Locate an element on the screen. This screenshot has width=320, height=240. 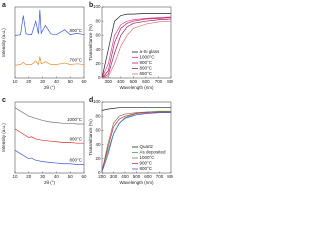
x-tick-label: 200 is located at coordinates (102, 176).